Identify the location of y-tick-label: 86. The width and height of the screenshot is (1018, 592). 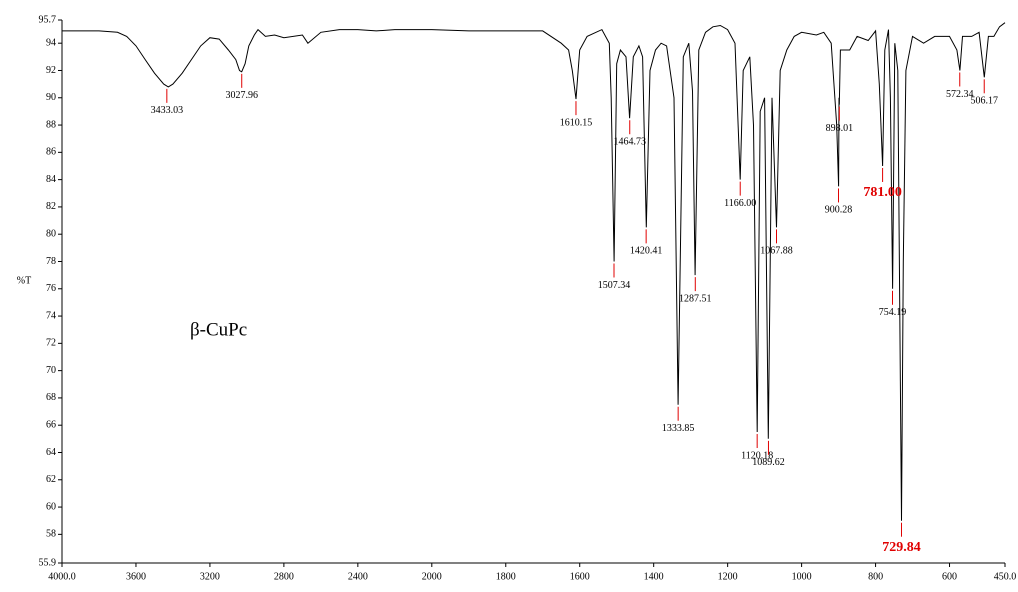
(51, 152).